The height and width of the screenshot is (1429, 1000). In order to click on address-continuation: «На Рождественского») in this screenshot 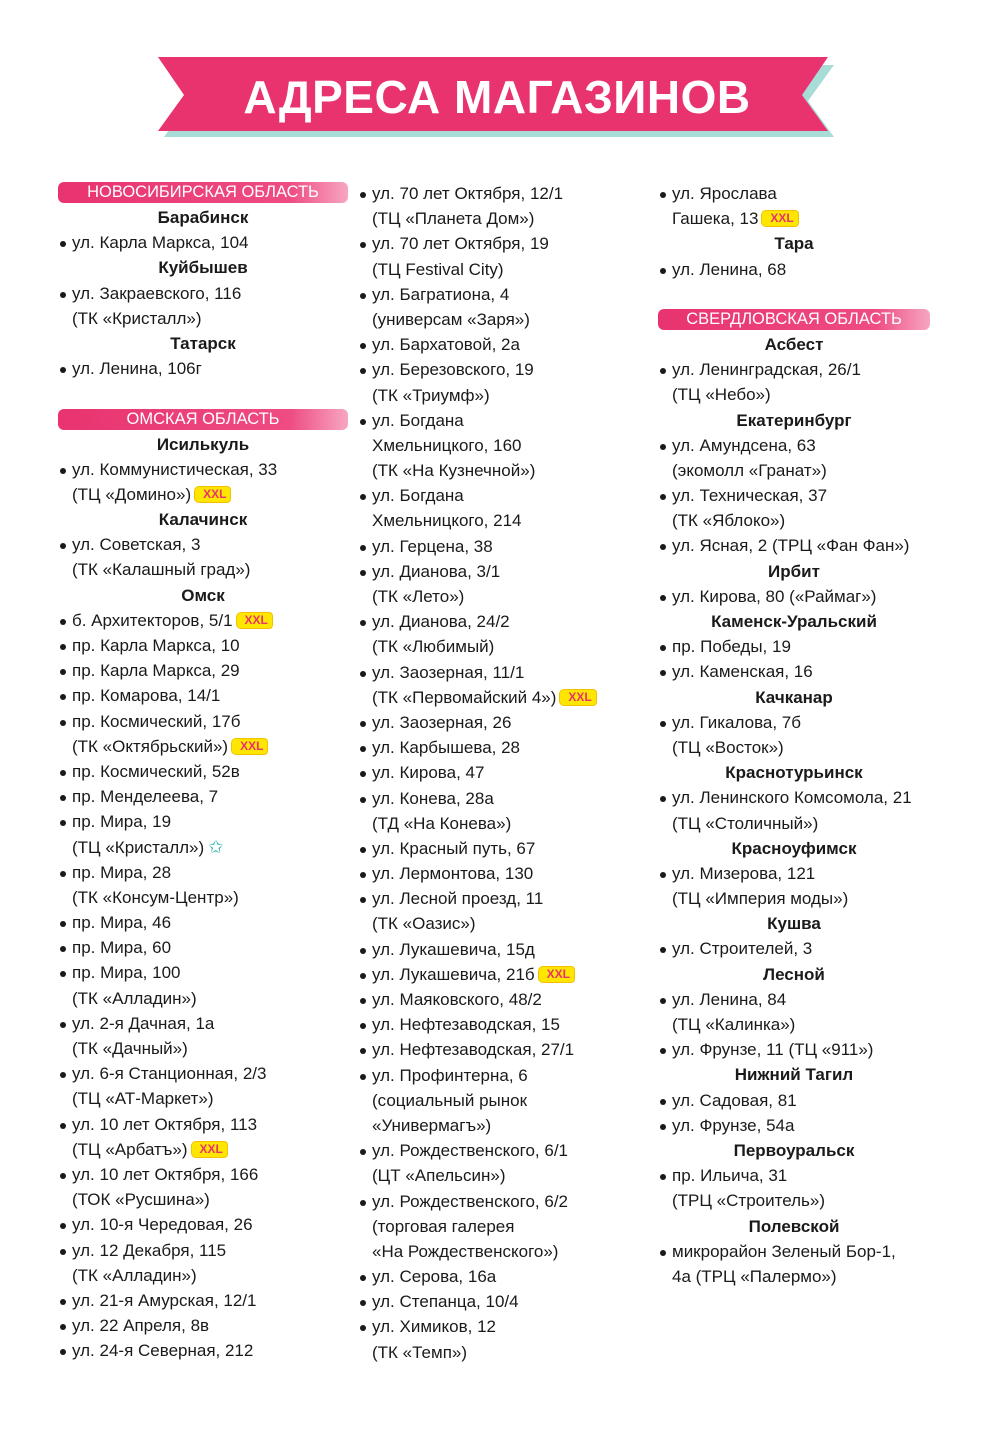, I will do `click(493, 1251)`.